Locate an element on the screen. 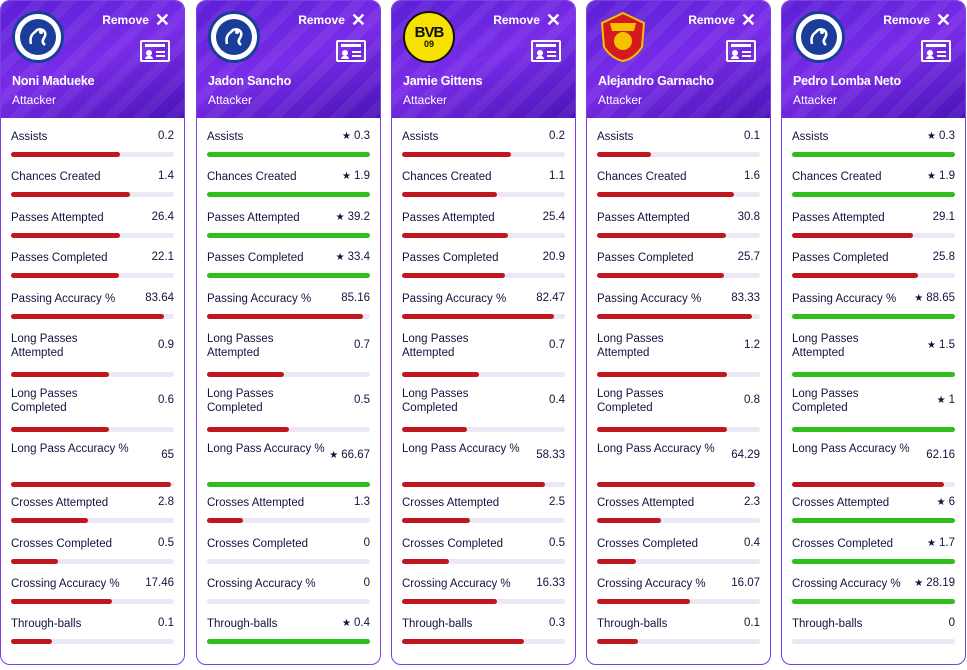 The height and width of the screenshot is (670, 967). stat-value: ★ 1.9 is located at coordinates (941, 176).